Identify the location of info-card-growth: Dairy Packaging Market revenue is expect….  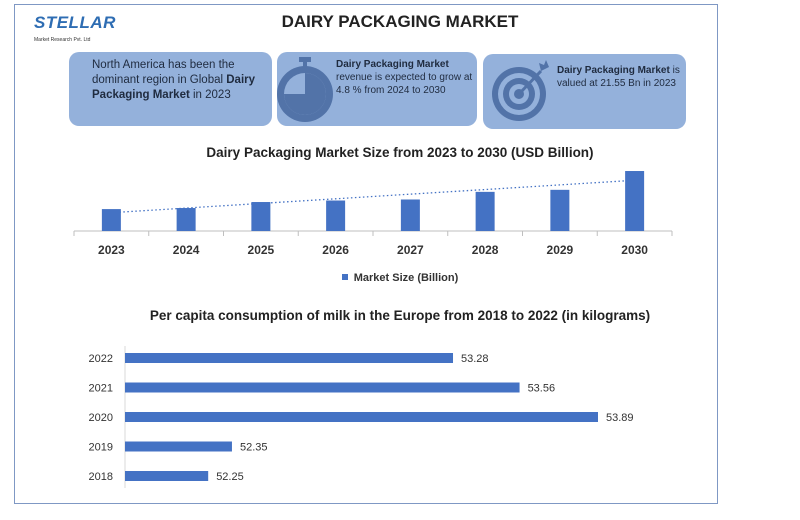
(377, 89).